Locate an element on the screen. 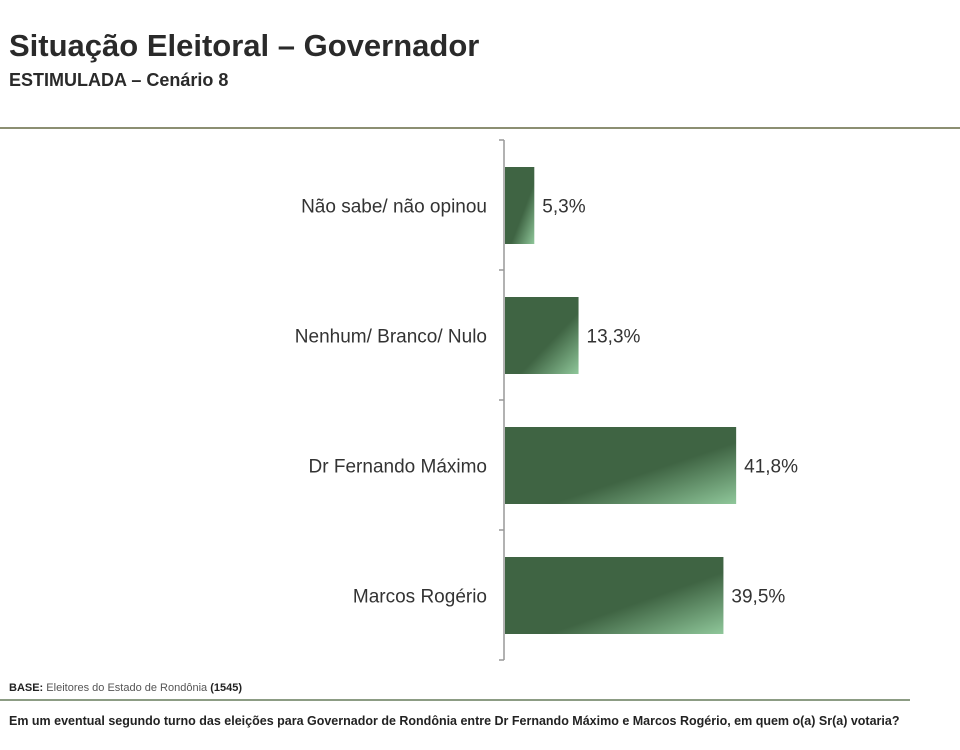 This screenshot has width=960, height=750. category-label: Não sabe/ não opinou is located at coordinates (394, 207).